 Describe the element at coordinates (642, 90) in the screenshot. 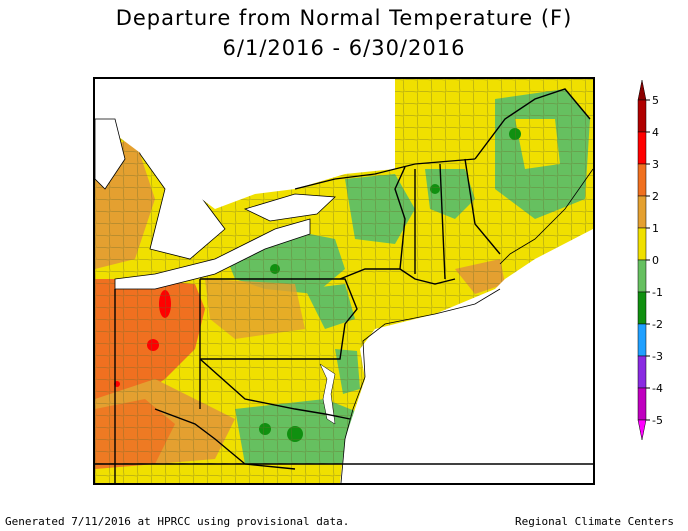

I see `legend-arrow-top` at that location.